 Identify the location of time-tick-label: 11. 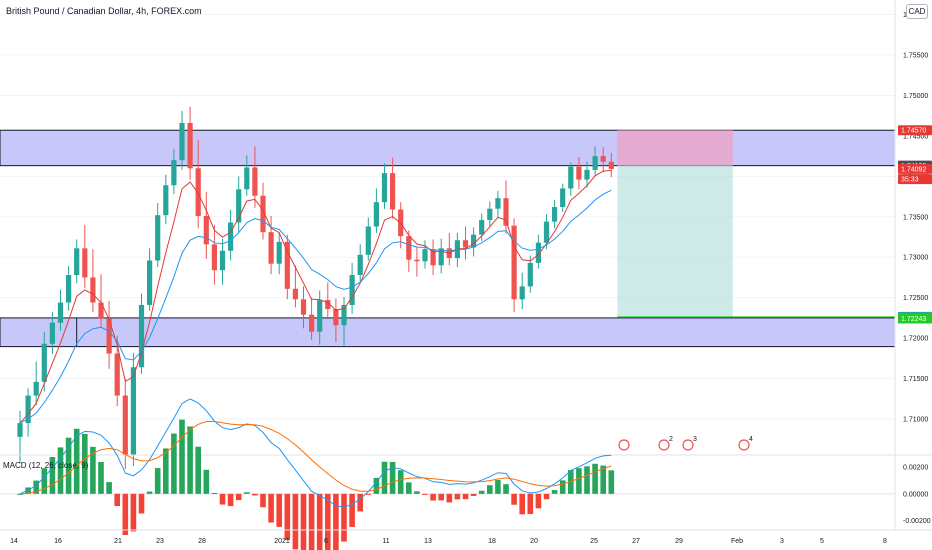
(385, 541).